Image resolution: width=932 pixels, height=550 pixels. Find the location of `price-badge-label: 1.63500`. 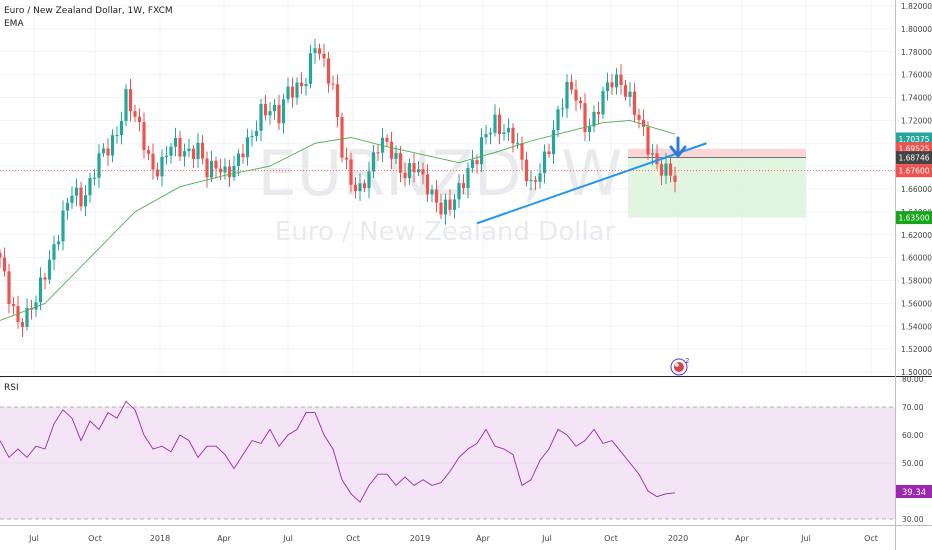

price-badge-label: 1.63500 is located at coordinates (913, 218).